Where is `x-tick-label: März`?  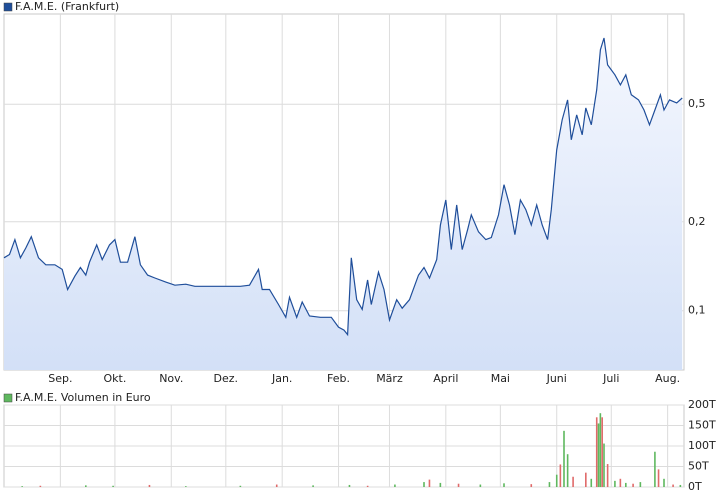 x-tick-label: März is located at coordinates (389, 378).